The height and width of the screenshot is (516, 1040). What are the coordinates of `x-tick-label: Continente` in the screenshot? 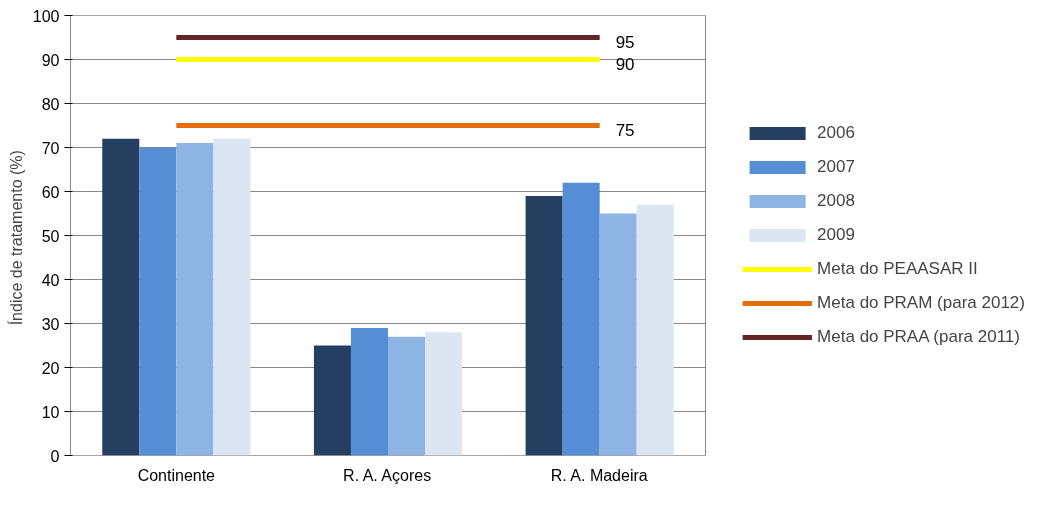 It's located at (176, 475).